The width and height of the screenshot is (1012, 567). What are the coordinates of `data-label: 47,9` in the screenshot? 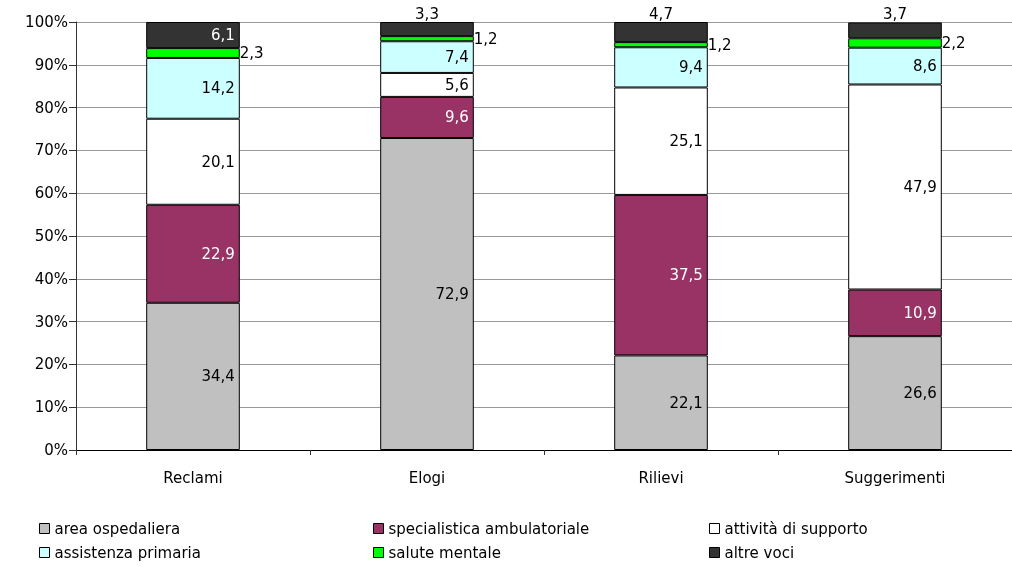 It's located at (920, 186).